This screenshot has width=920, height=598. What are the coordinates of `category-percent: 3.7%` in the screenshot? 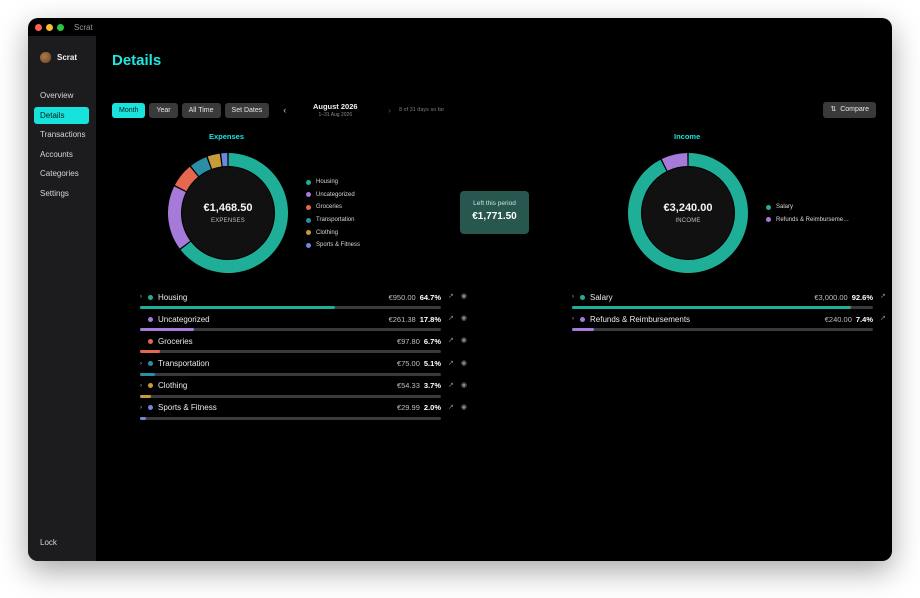 It's located at (432, 386).